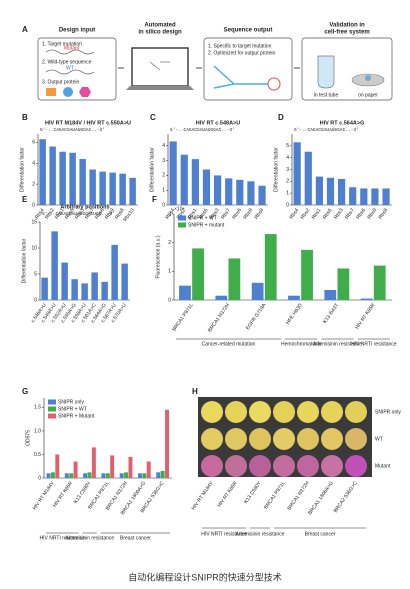 Image resolution: width=410 pixels, height=589 pixels. Describe the element at coordinates (169, 214) in the screenshot. I see `y-tick-label: 3` at that location.